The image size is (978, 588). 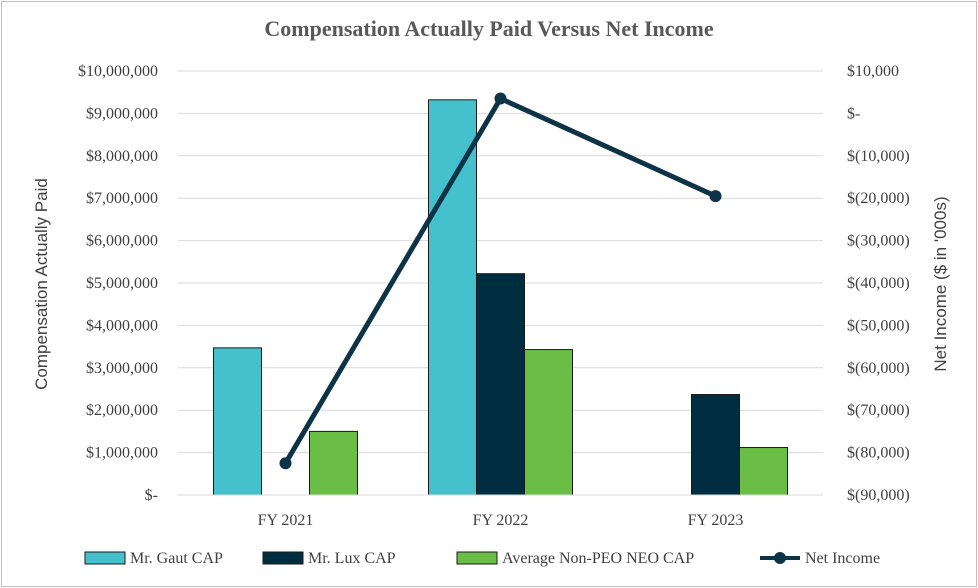 I want to click on y-tick-label: $4,000,000, so click(x=122, y=325).